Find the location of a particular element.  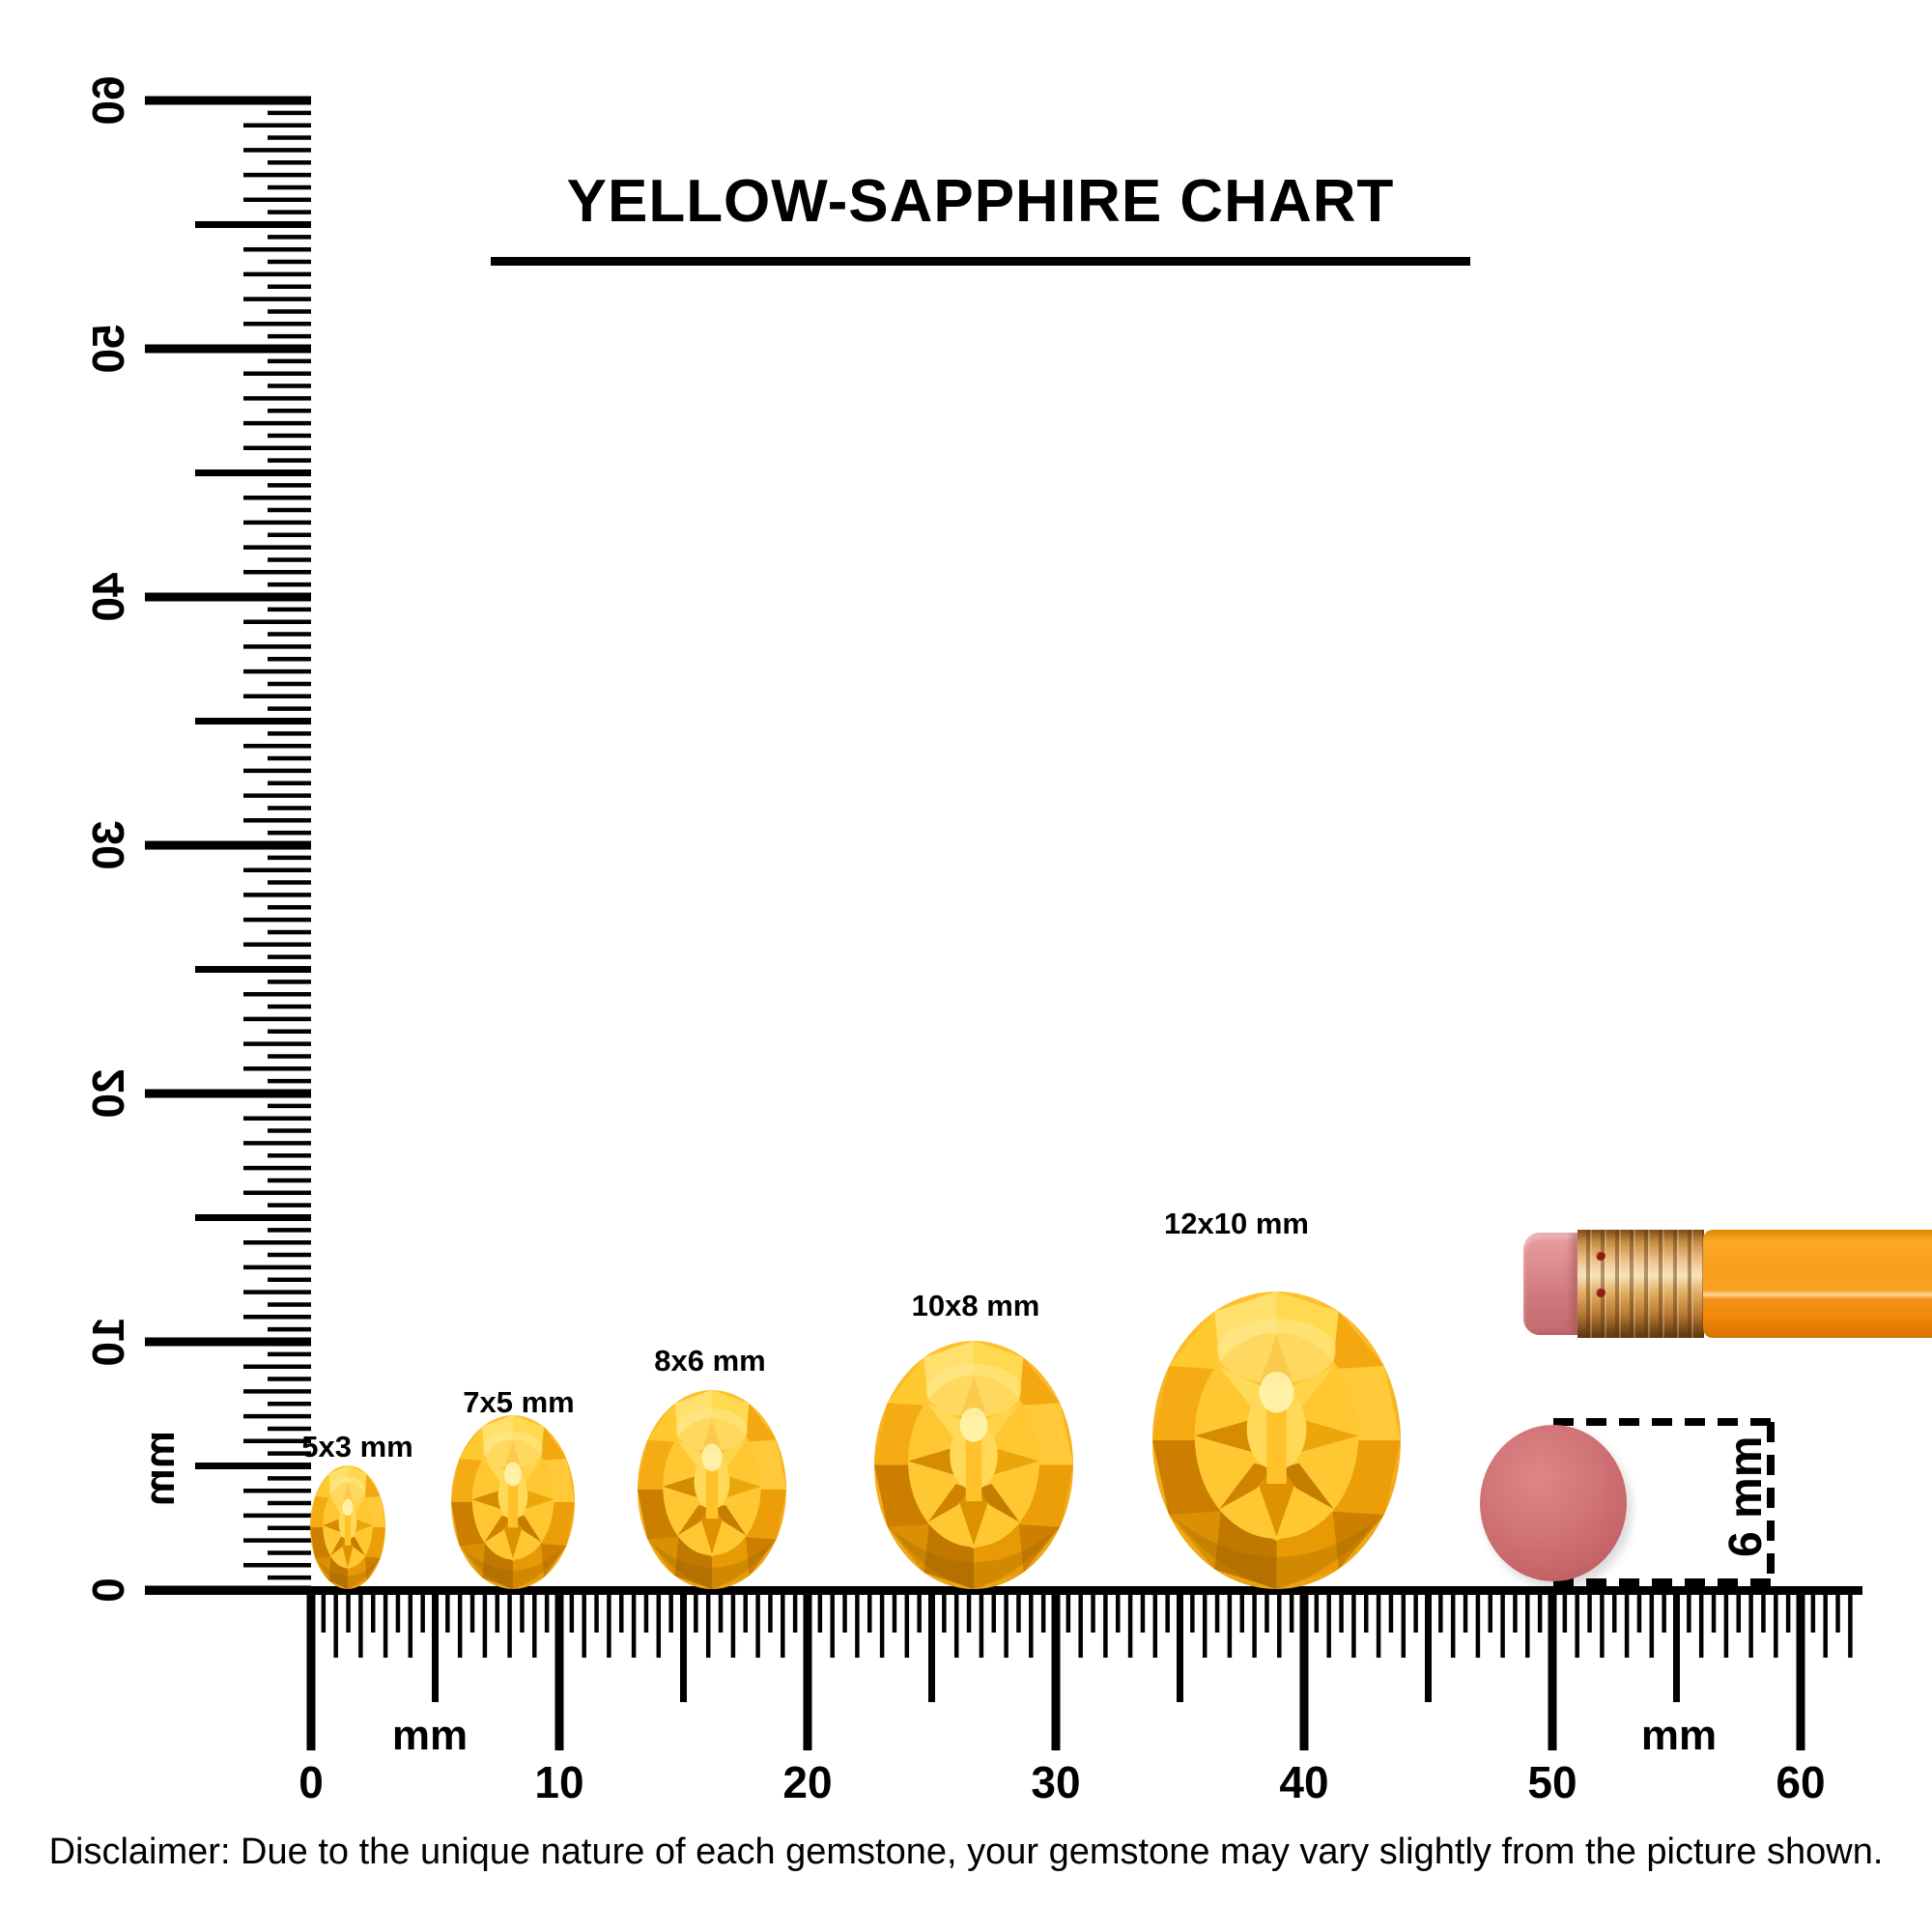

pencil-body is located at coordinates (1817, 1284).